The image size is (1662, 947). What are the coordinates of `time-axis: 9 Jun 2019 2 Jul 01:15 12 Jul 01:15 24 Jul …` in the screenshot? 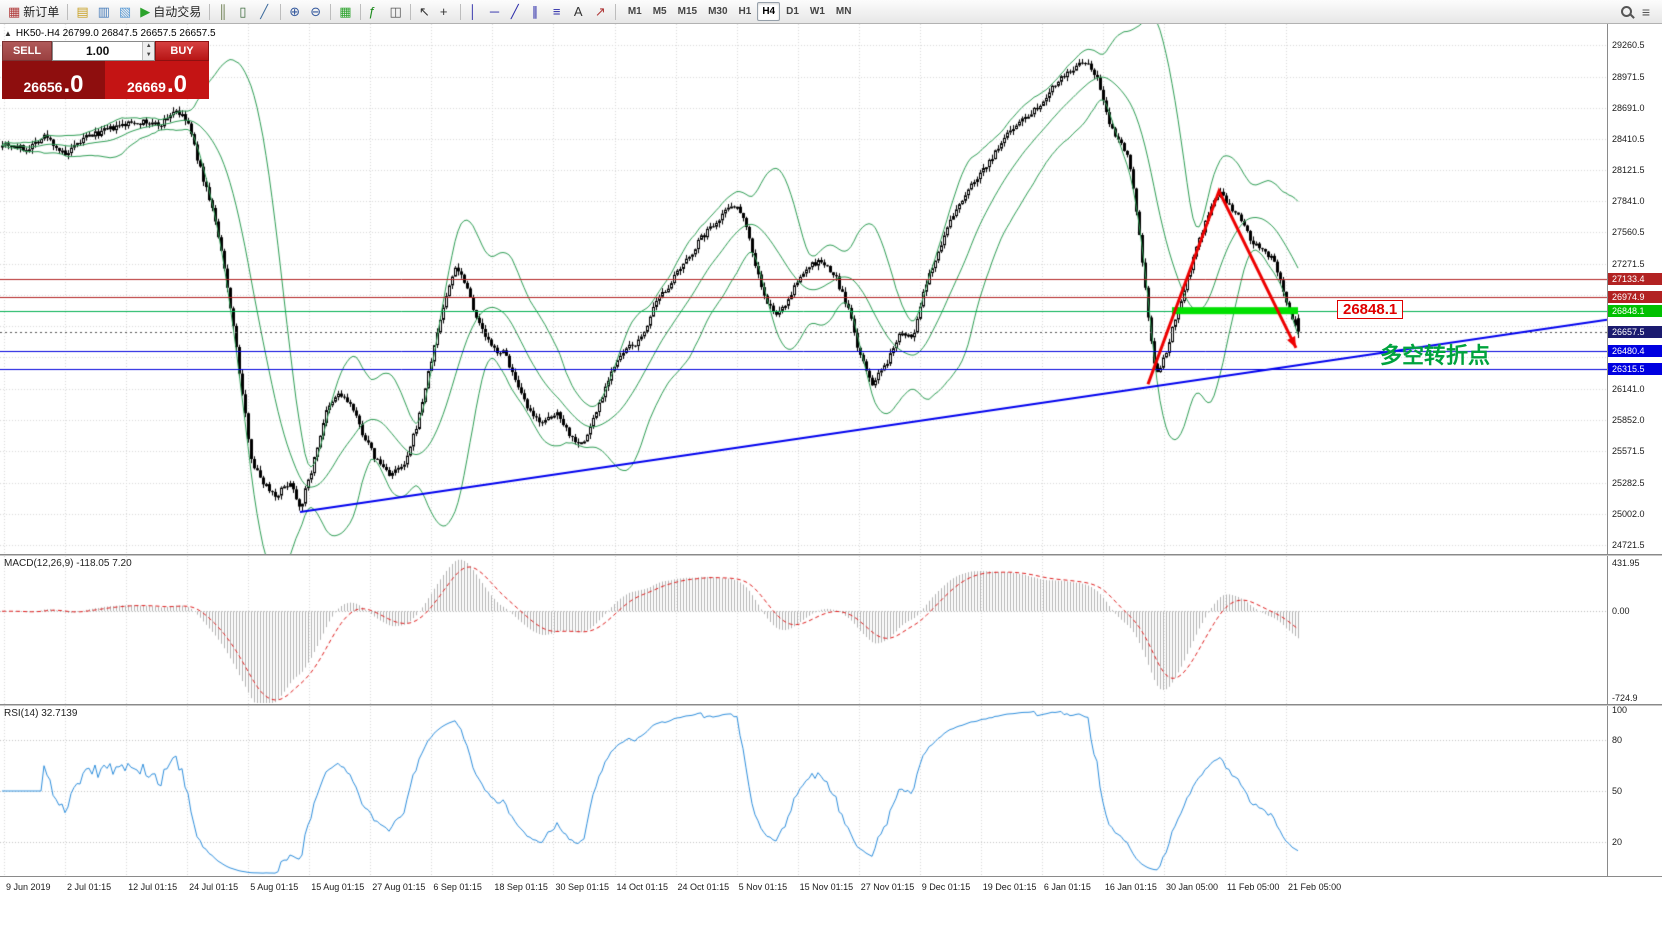 It's located at (831, 886).